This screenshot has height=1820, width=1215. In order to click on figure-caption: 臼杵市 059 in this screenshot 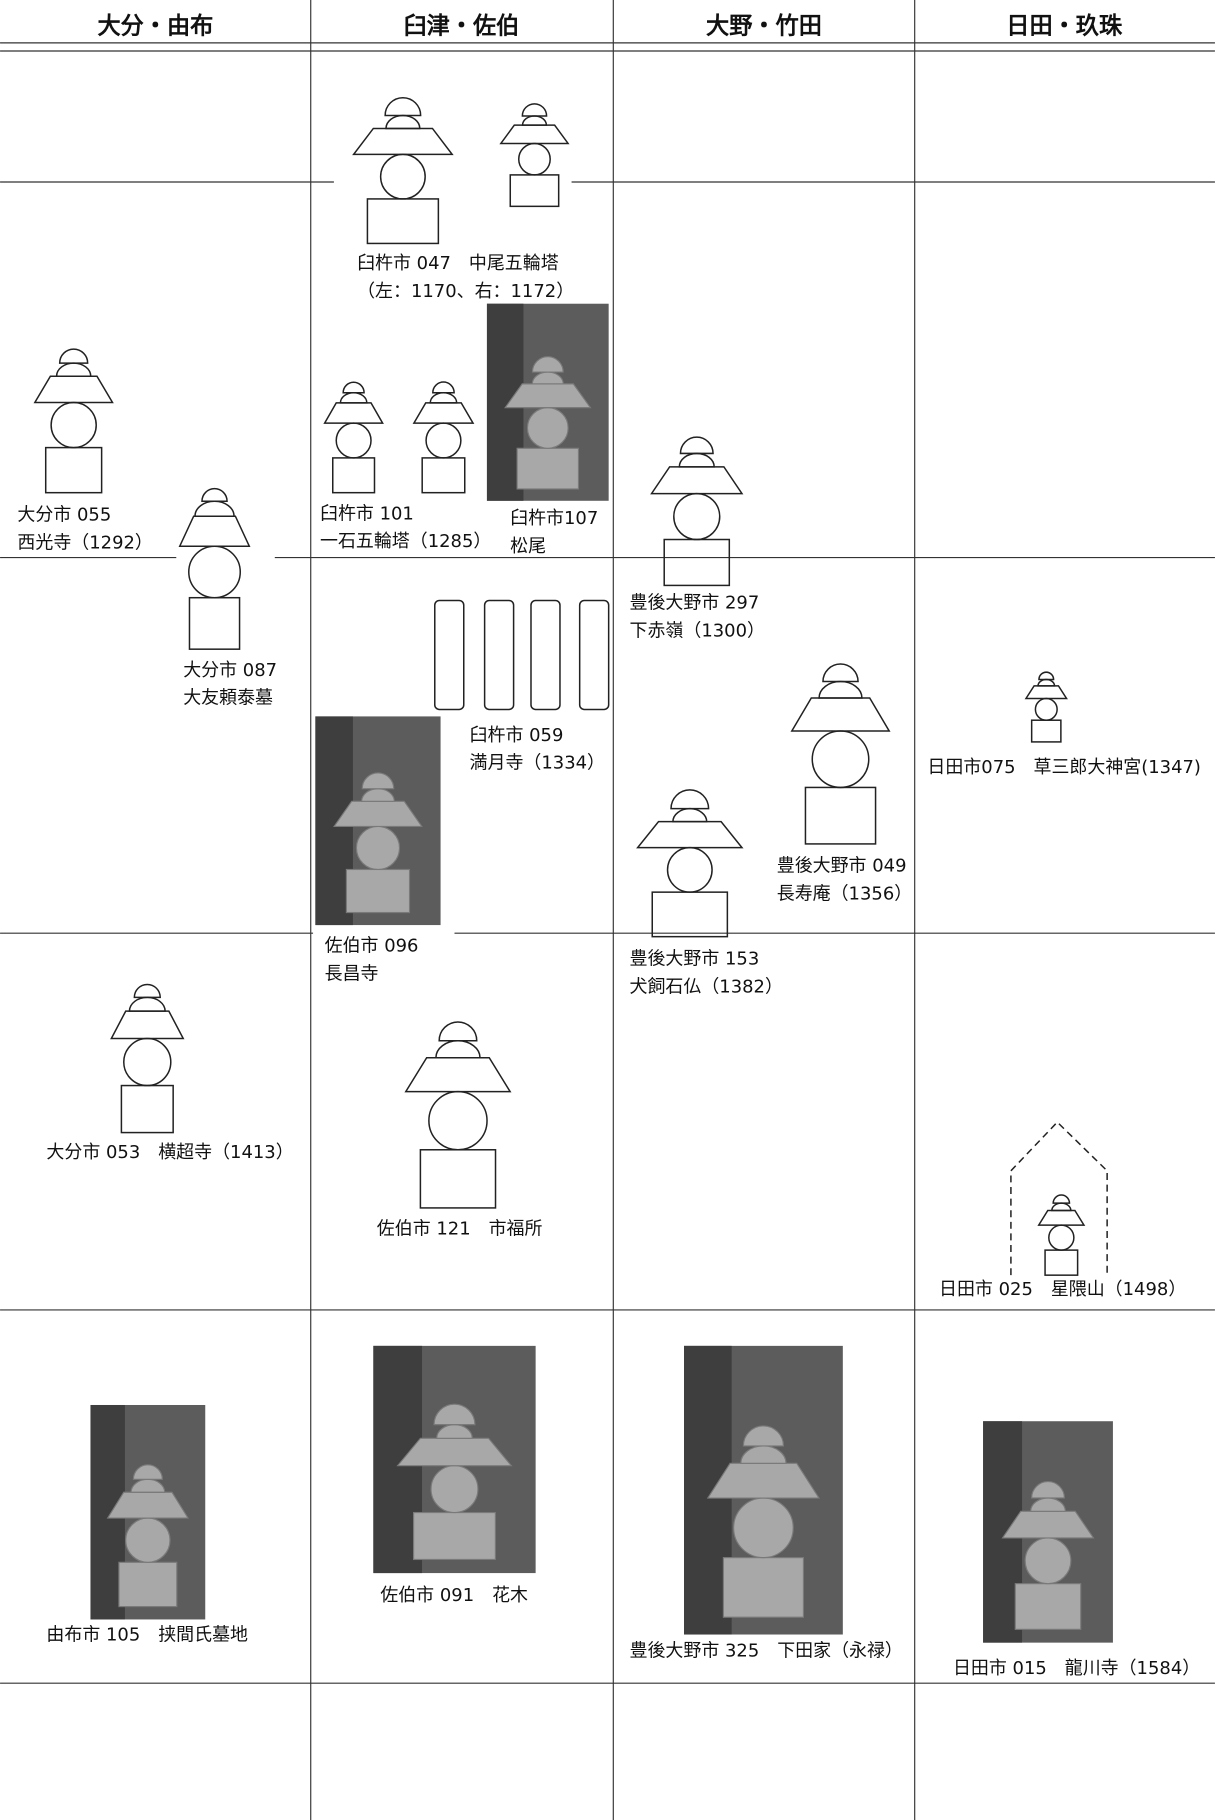, I will do `click(517, 735)`.